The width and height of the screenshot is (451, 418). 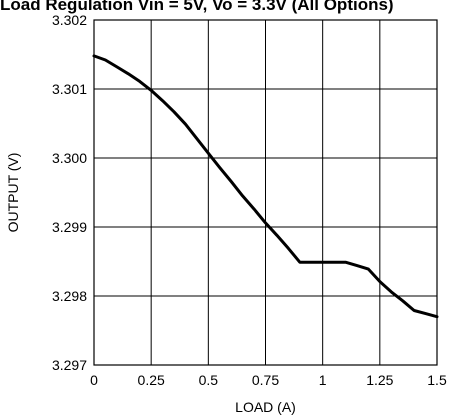 What do you see at coordinates (437, 380) in the screenshot?
I see `x-tick-label: 1.5` at bounding box center [437, 380].